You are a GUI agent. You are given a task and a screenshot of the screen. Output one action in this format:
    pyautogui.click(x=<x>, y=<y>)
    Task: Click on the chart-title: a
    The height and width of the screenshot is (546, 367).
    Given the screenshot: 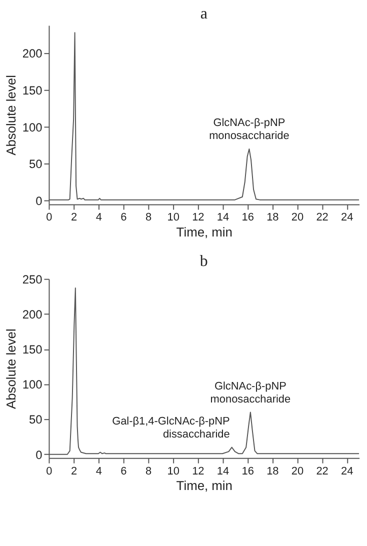 What is the action you would take?
    pyautogui.click(x=204, y=13)
    